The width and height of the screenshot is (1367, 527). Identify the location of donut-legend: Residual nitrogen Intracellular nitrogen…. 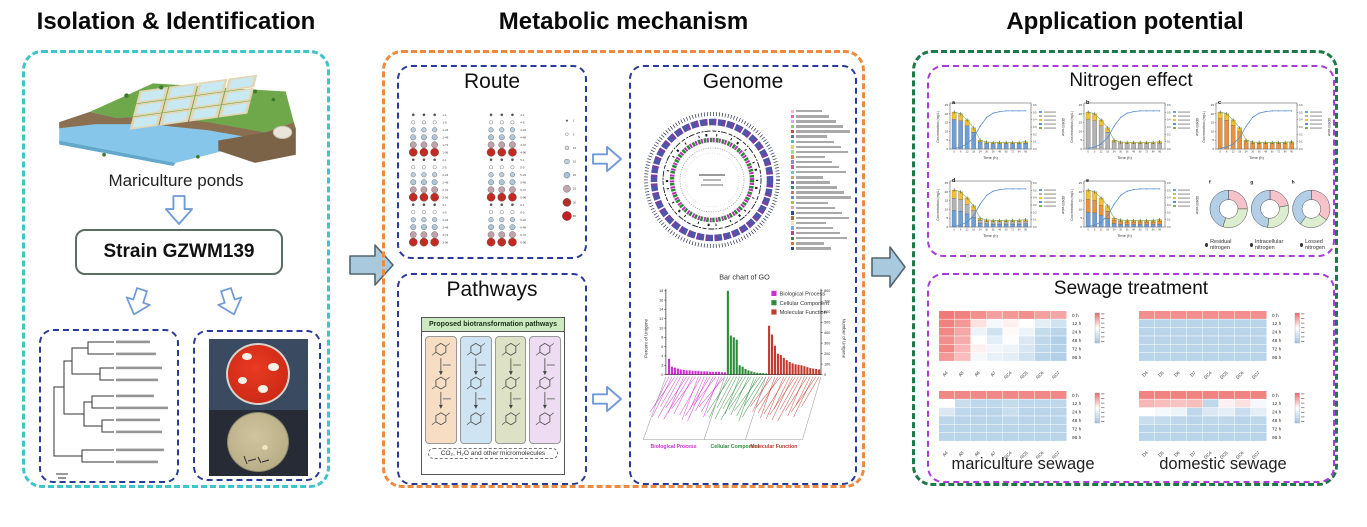
(1270, 245).